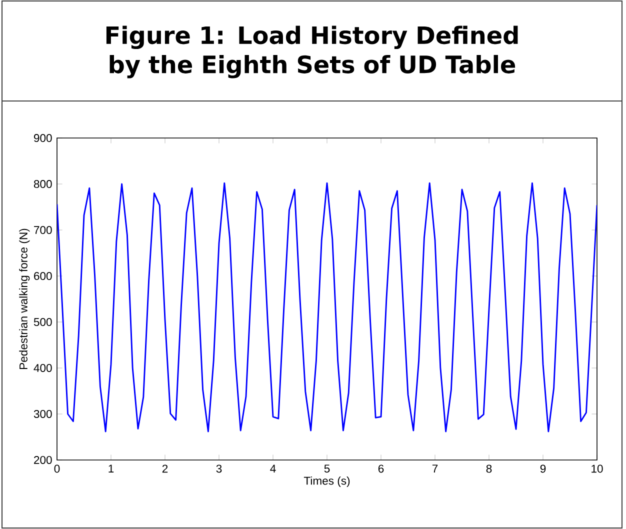 The width and height of the screenshot is (626, 529). What do you see at coordinates (543, 468) in the screenshot?
I see `x-tick-label: 9` at bounding box center [543, 468].